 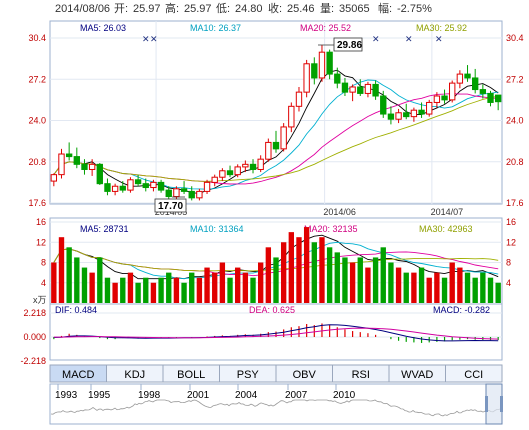 I want to click on volume-y-tick-right: 12, so click(x=511, y=242).